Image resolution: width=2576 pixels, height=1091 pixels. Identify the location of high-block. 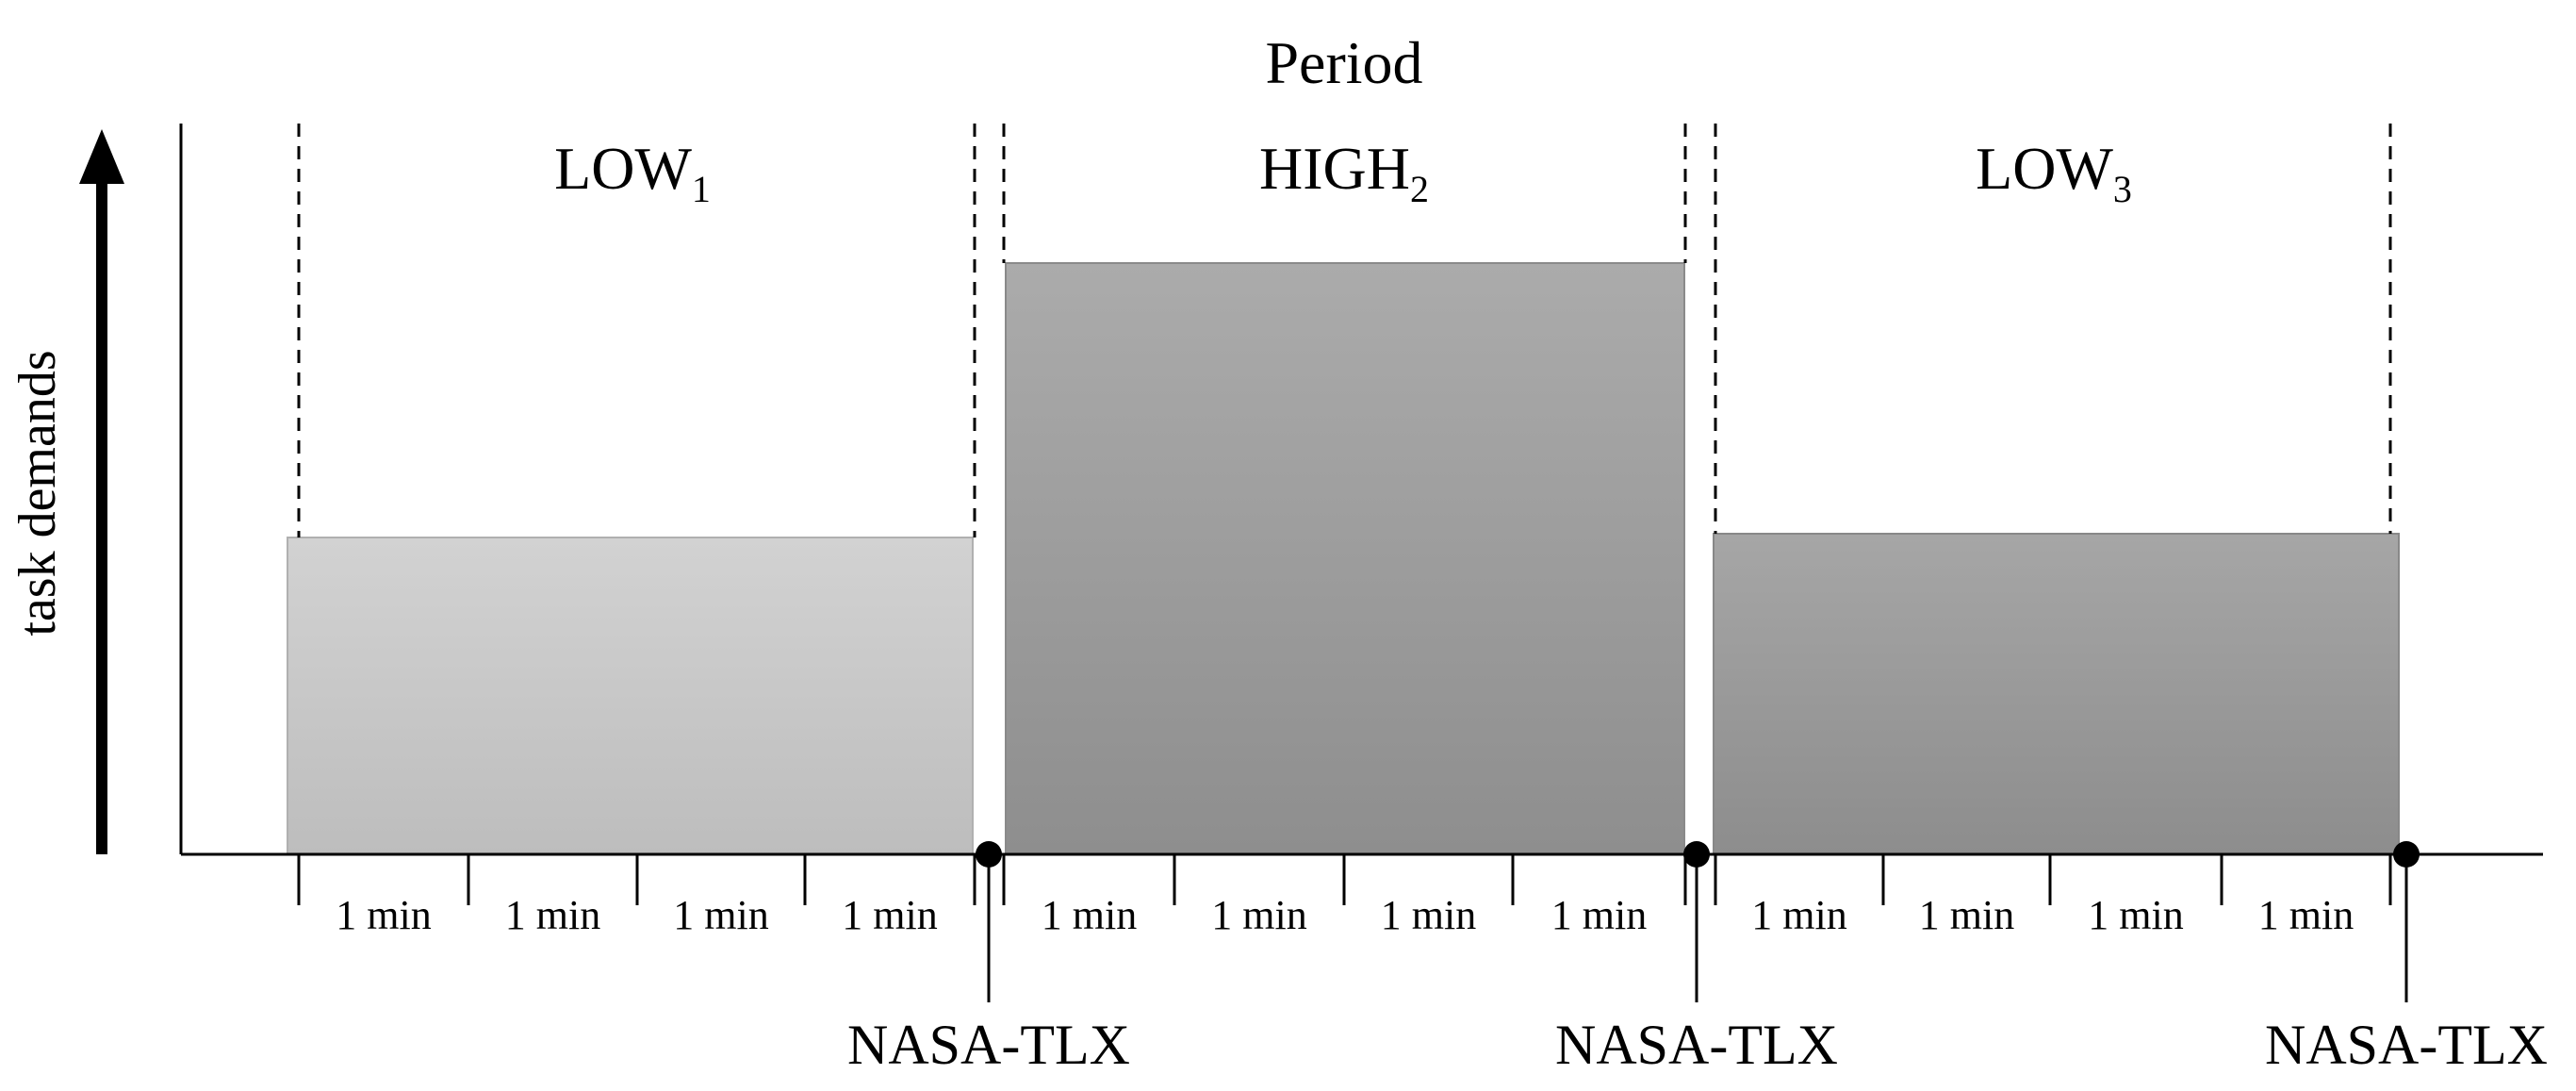
(1345, 558).